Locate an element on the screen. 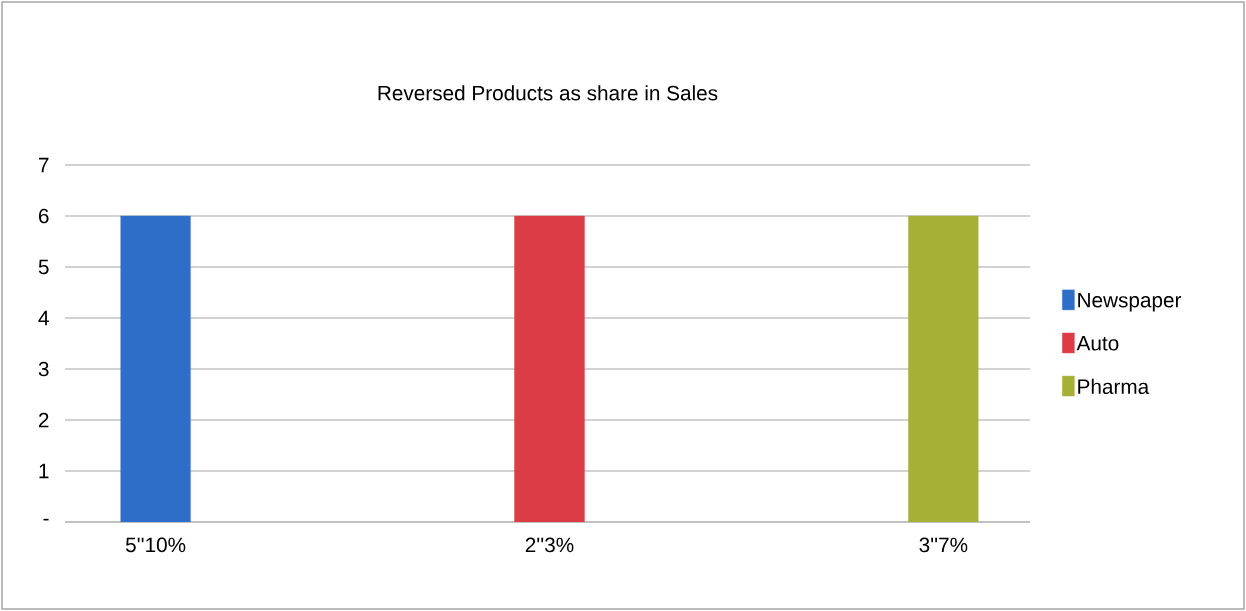 This screenshot has height=611, width=1246. x-tick-label: 2''3% is located at coordinates (549, 545).